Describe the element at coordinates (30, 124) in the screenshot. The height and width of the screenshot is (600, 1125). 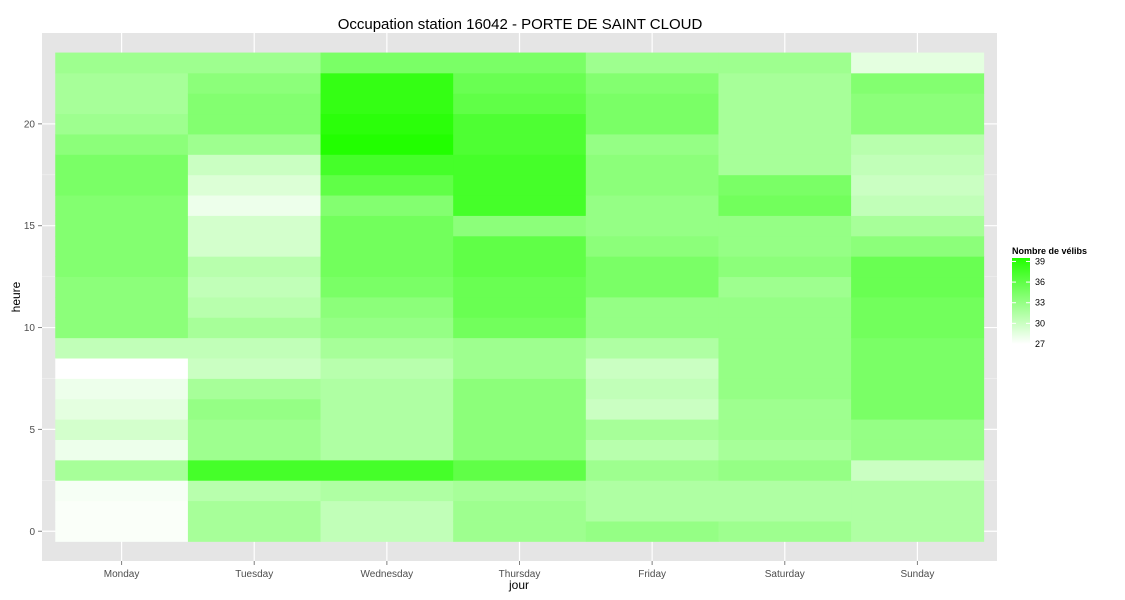
I see `y-tick-label: 20` at that location.